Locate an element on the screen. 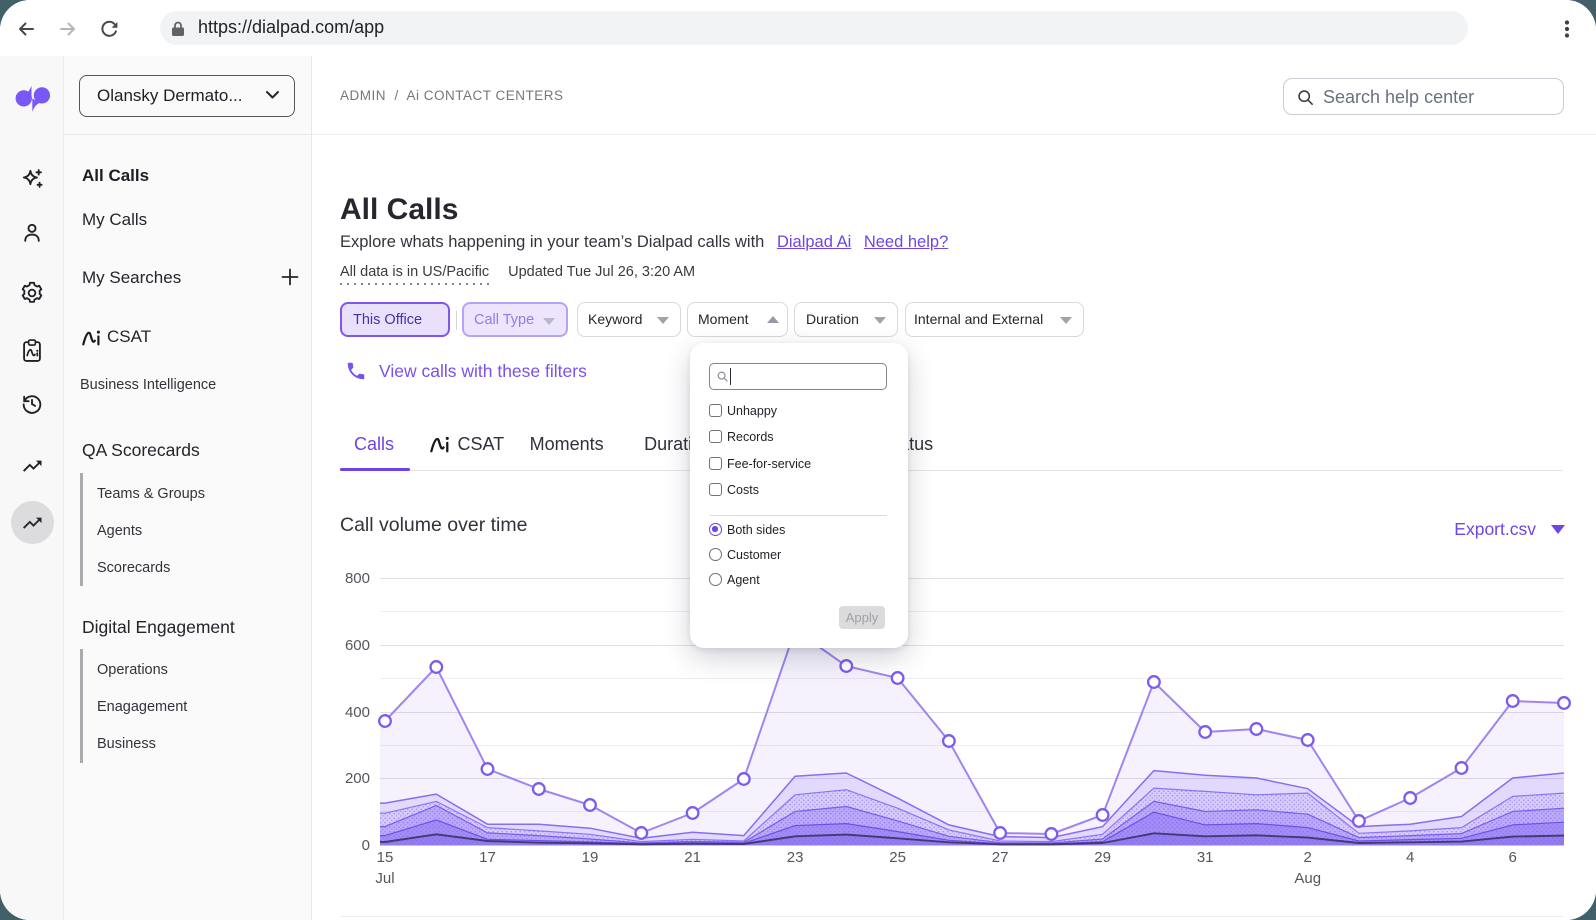  svg-text: 29 is located at coordinates (1102, 857).